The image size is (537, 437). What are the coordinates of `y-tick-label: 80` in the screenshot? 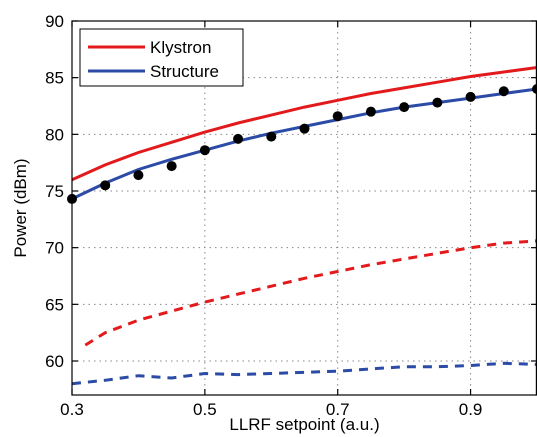 It's located at (54, 134).